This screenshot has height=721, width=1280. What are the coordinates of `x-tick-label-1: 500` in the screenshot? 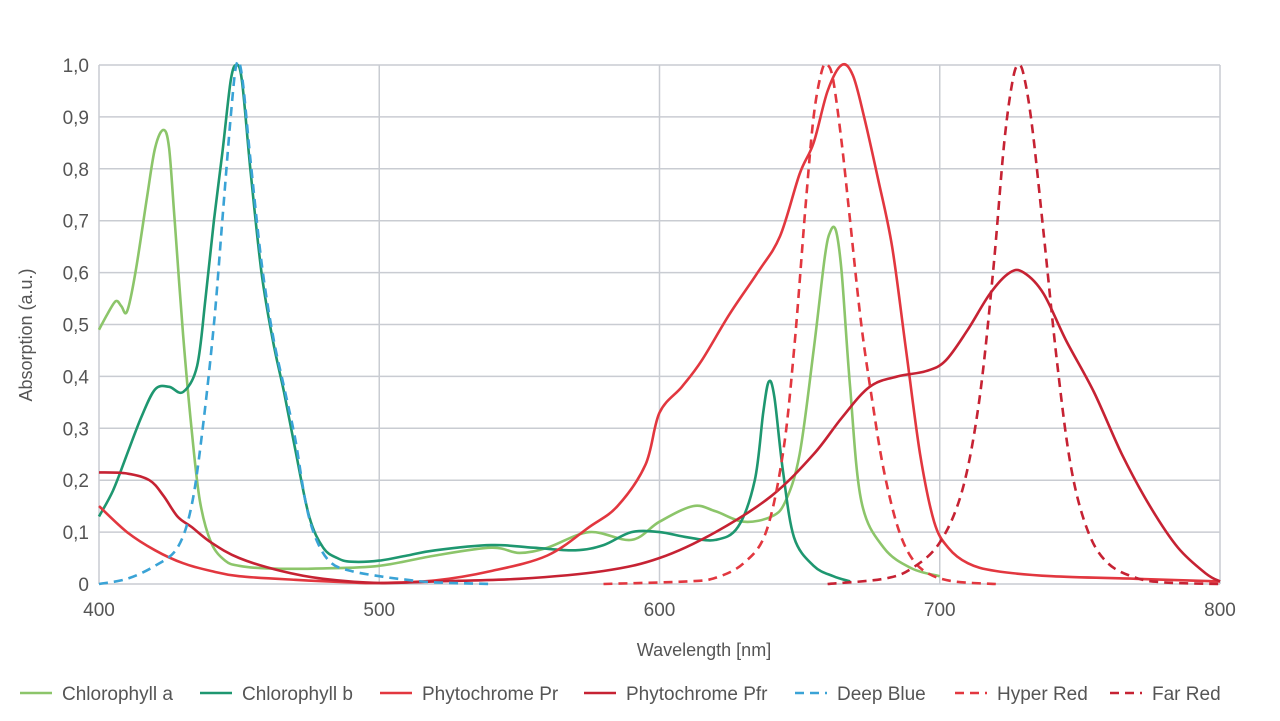 It's located at (379, 610).